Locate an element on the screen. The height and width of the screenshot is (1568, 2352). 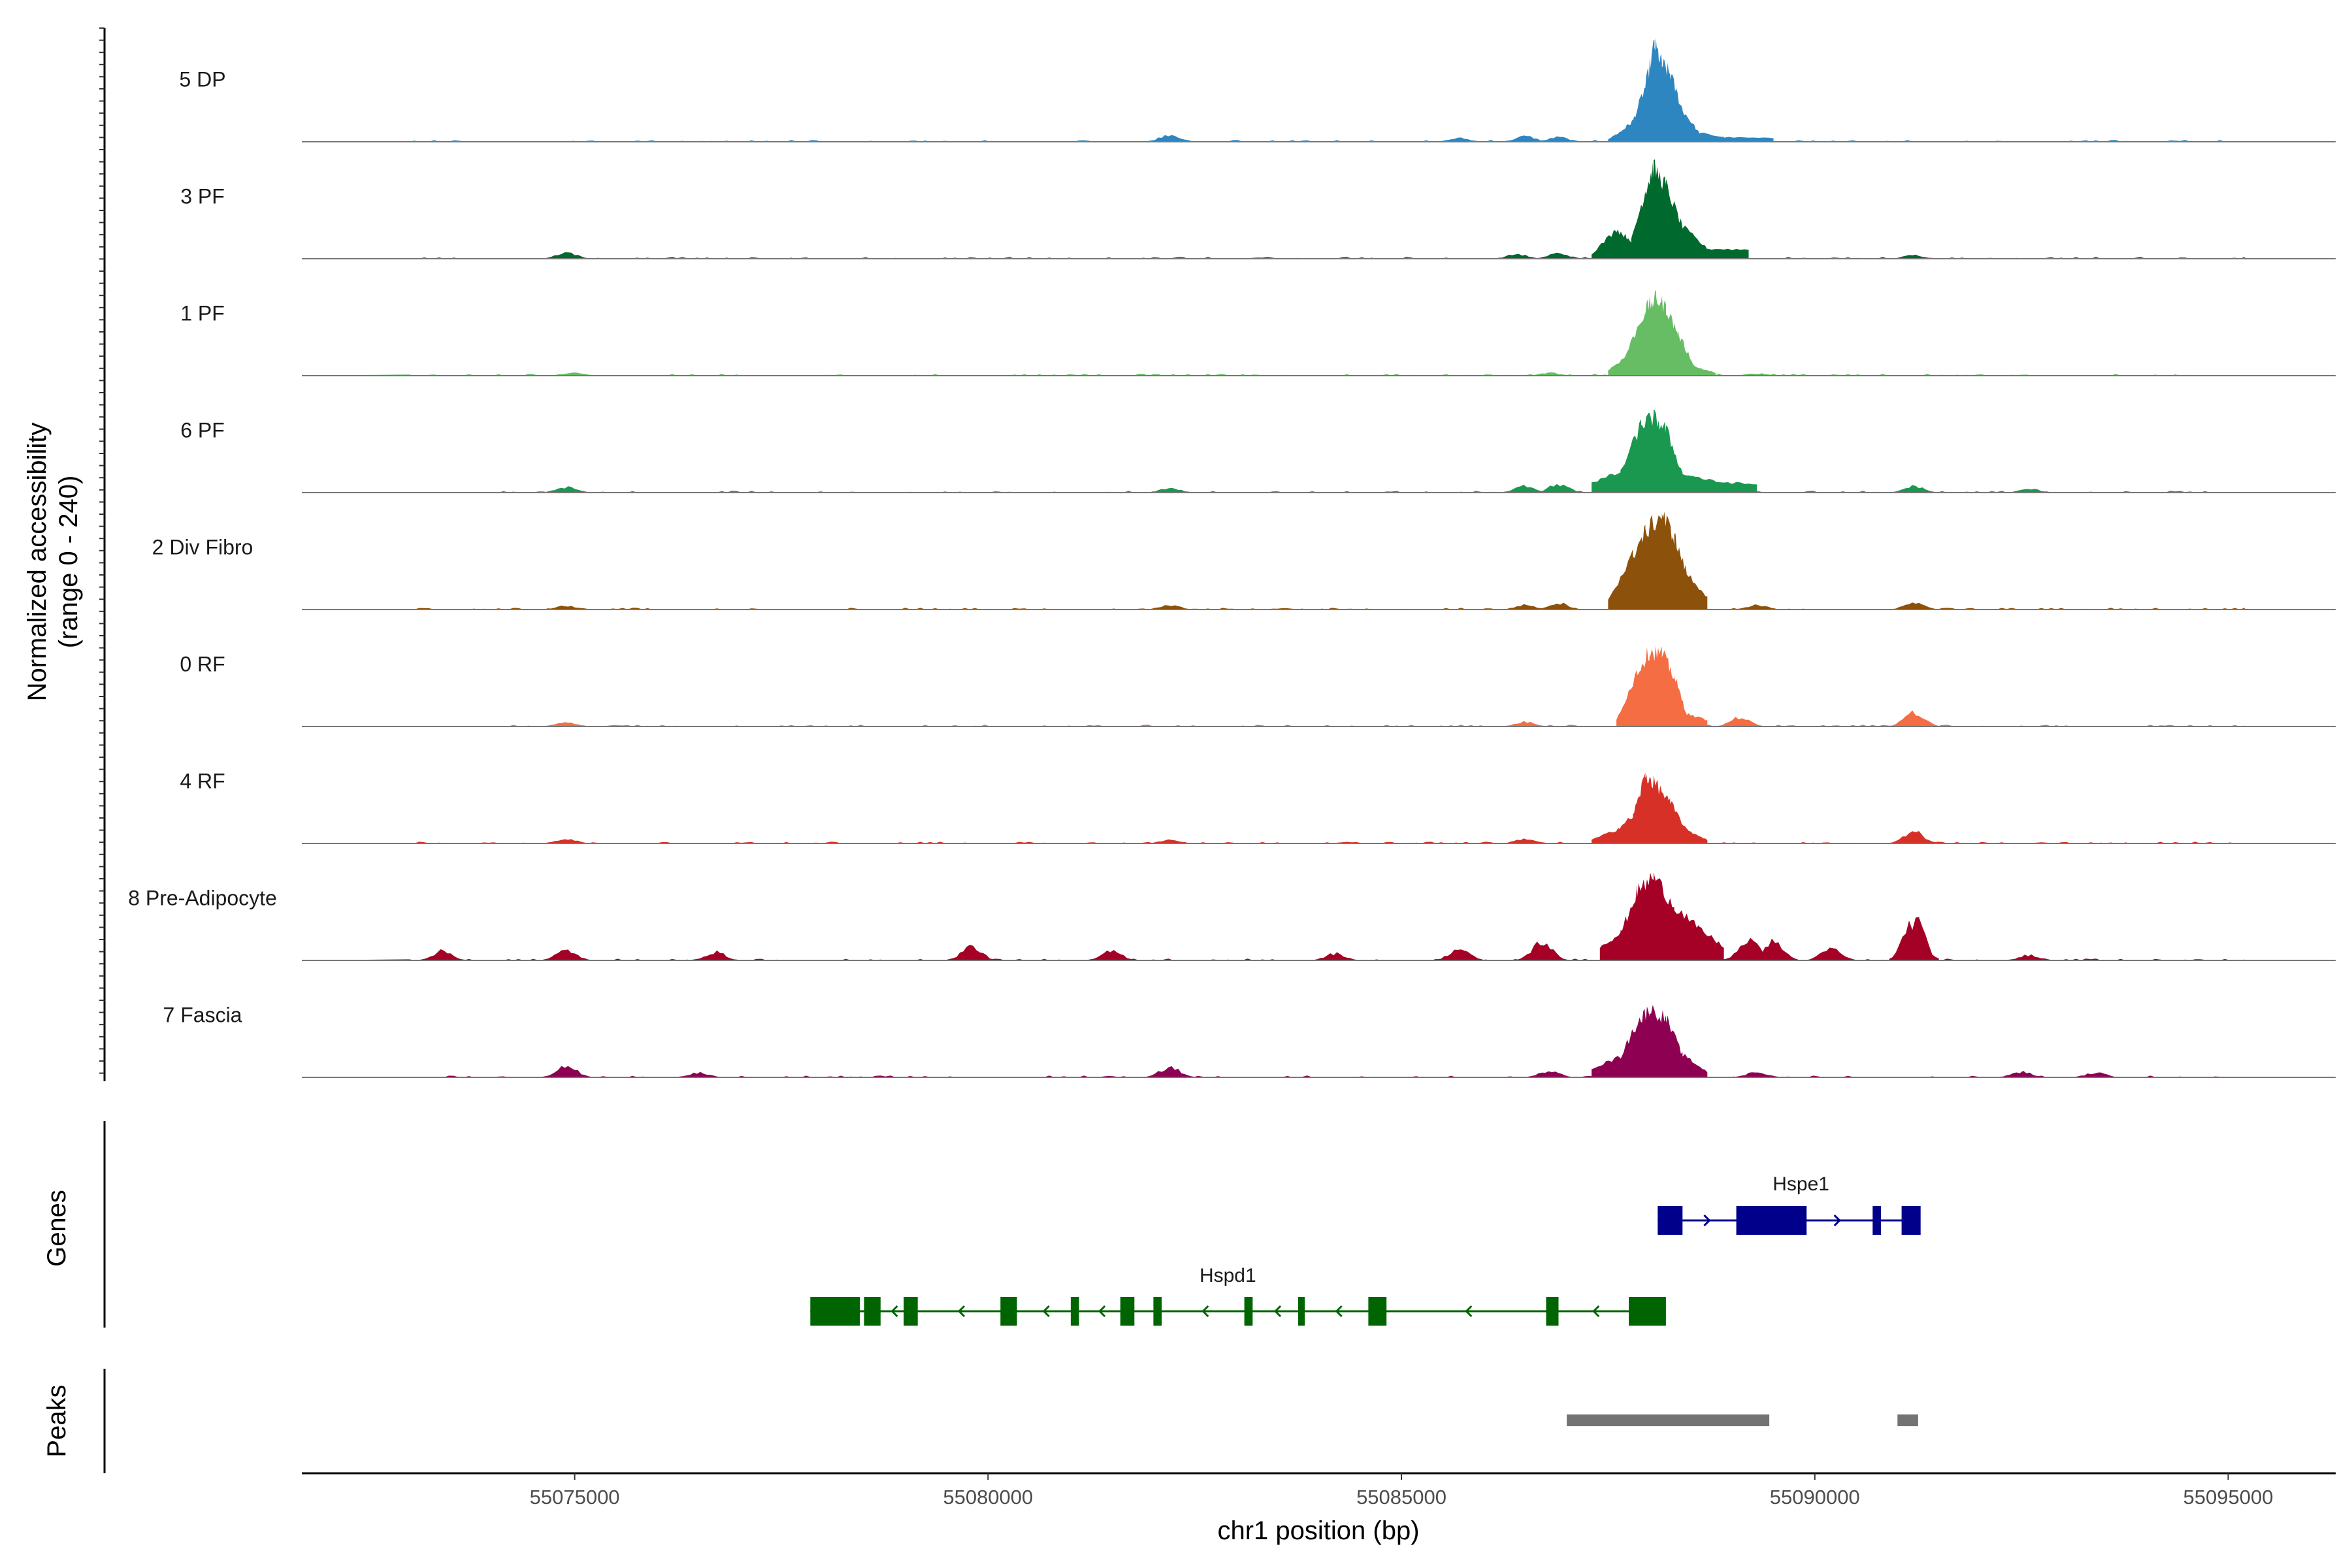
track-label: 4 RF is located at coordinates (202, 781).